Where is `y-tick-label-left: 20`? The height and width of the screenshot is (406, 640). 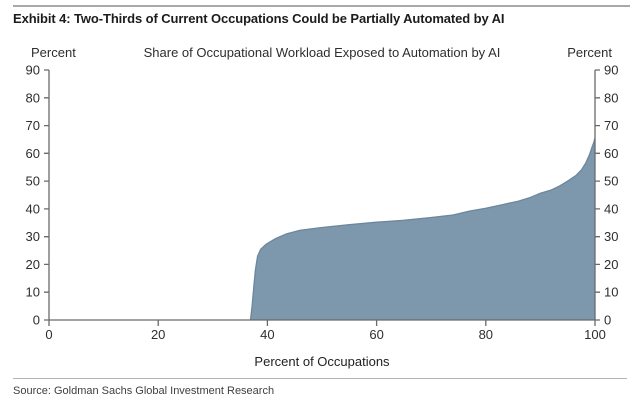
y-tick-label-left: 20 is located at coordinates (33, 264).